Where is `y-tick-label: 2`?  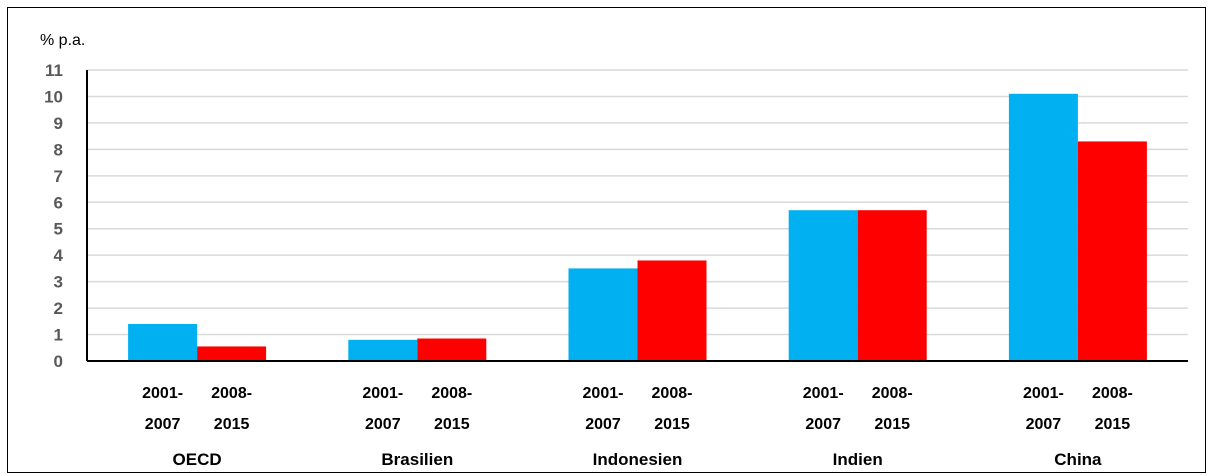 y-tick-label: 2 is located at coordinates (58, 308).